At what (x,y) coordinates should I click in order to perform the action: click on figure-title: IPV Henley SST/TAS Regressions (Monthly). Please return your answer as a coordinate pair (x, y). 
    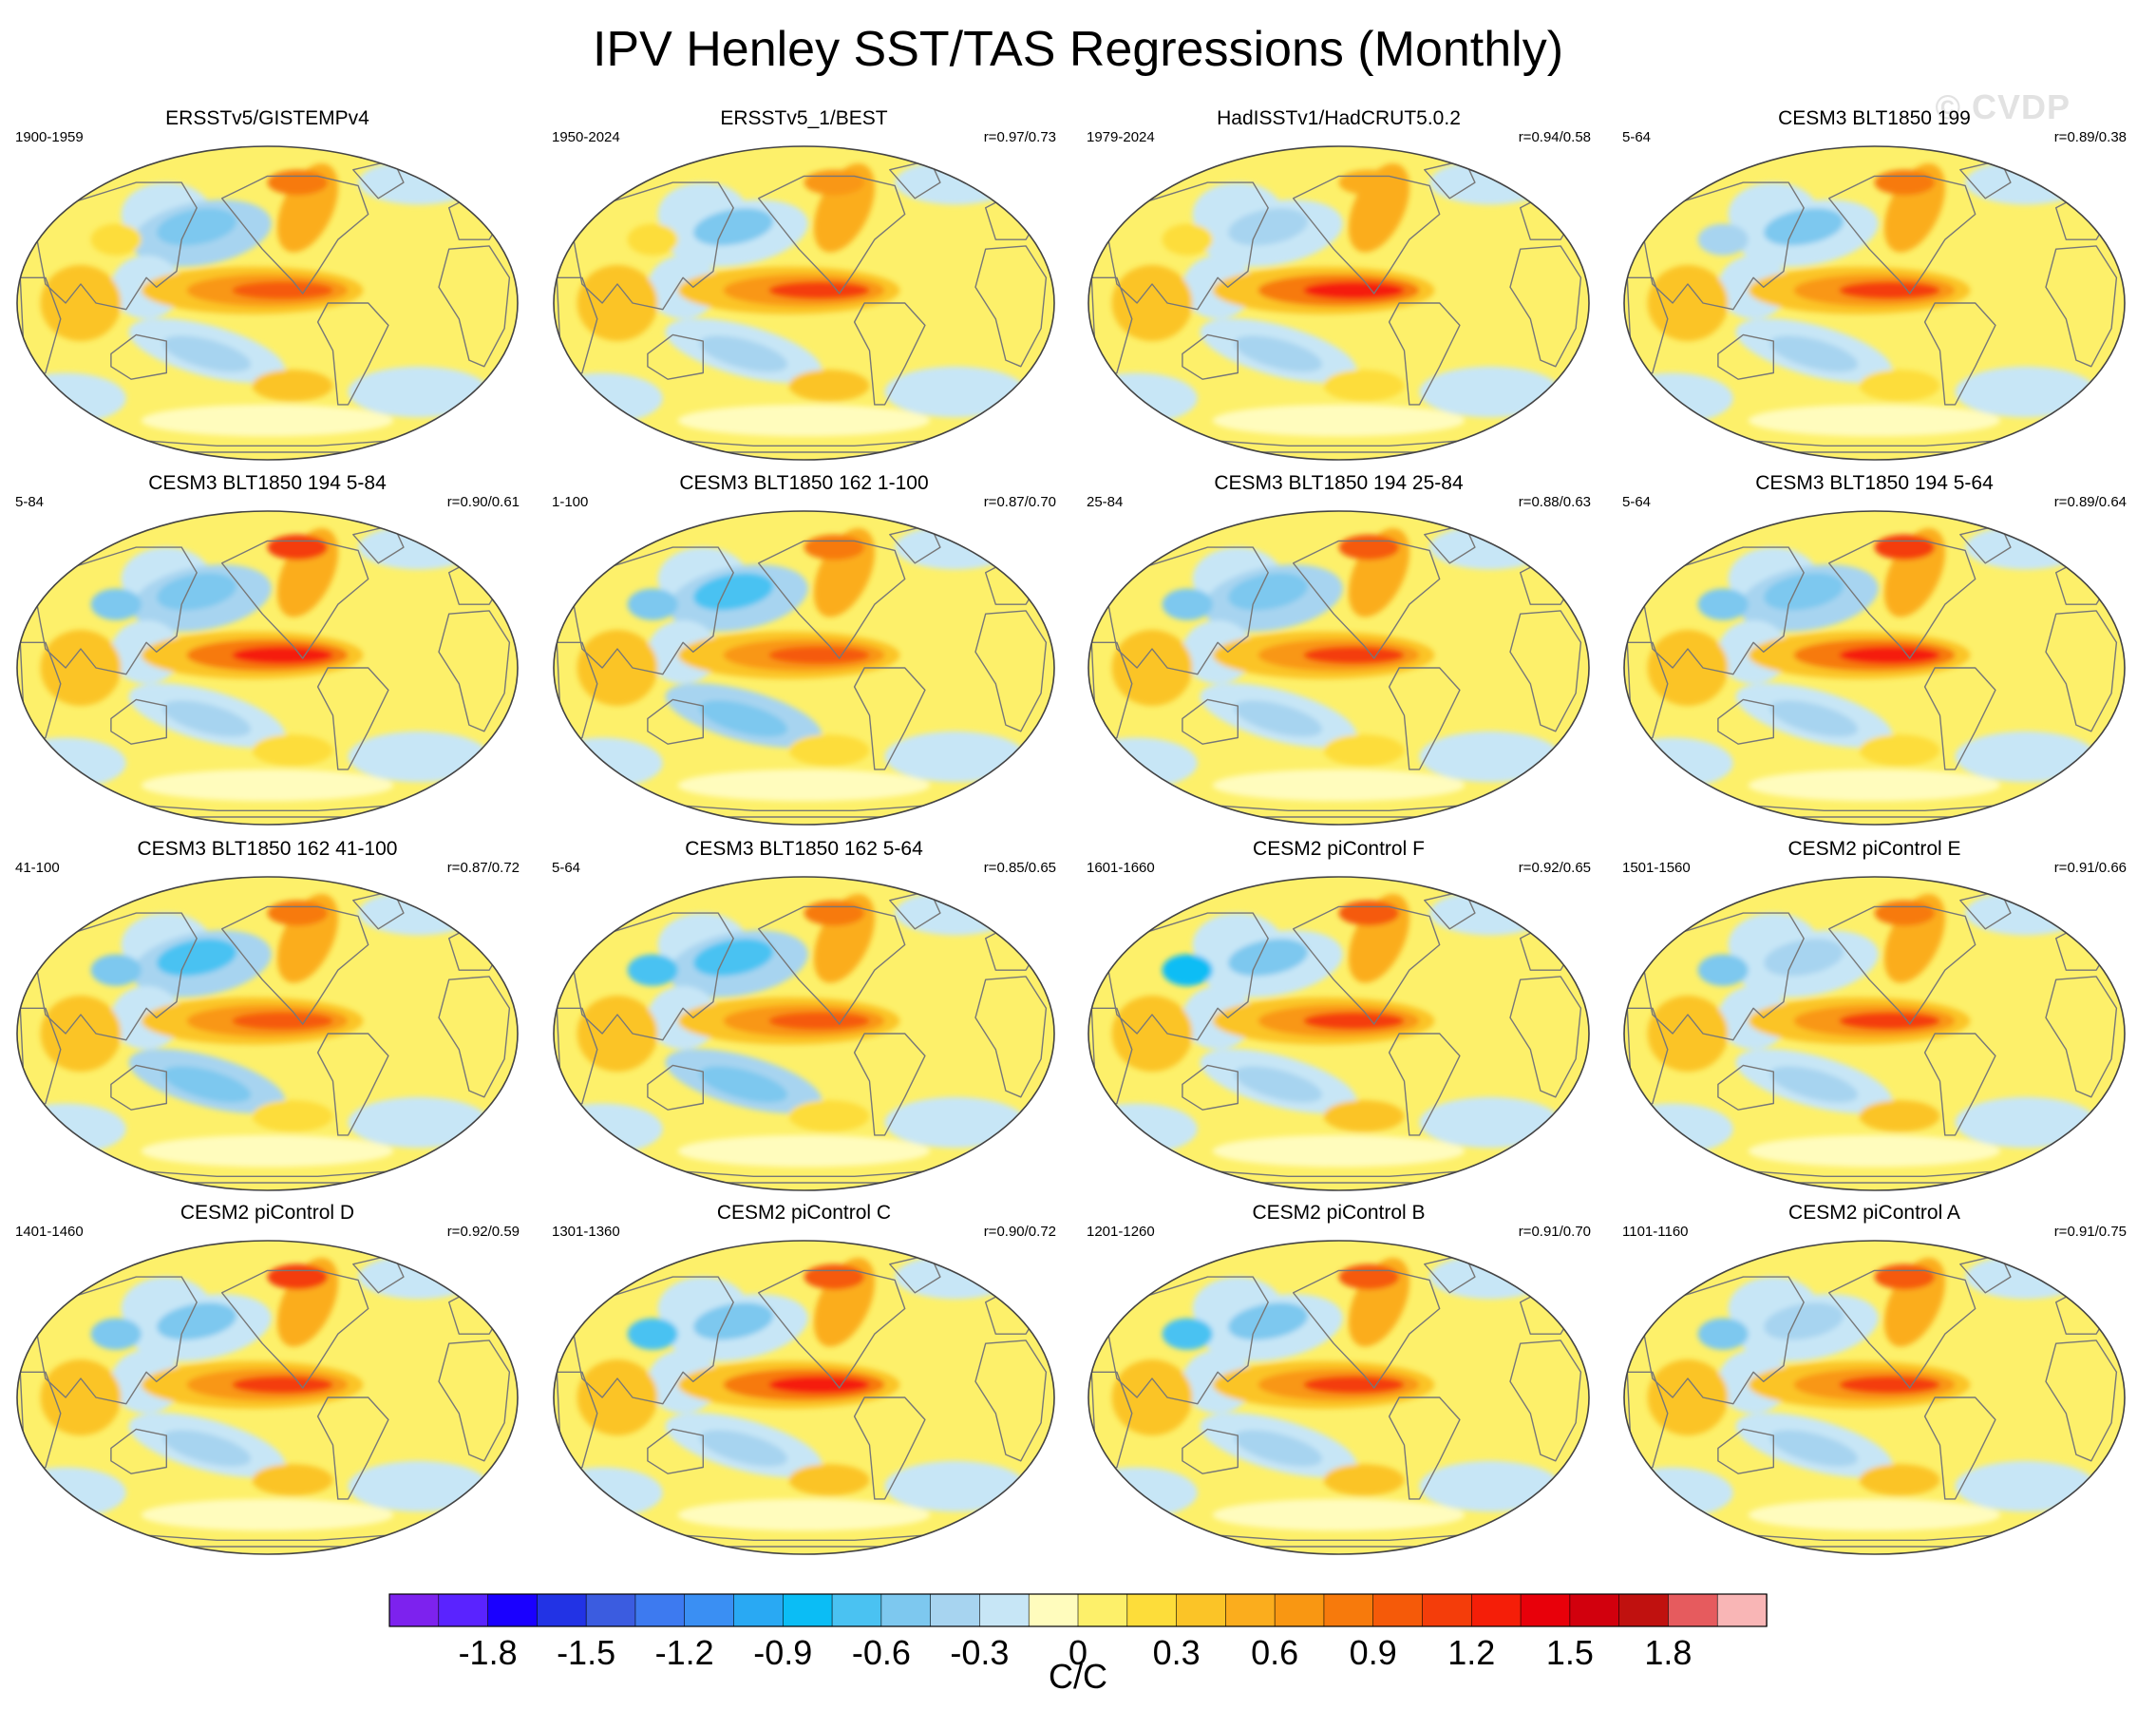
    Looking at the image, I should click on (1078, 49).